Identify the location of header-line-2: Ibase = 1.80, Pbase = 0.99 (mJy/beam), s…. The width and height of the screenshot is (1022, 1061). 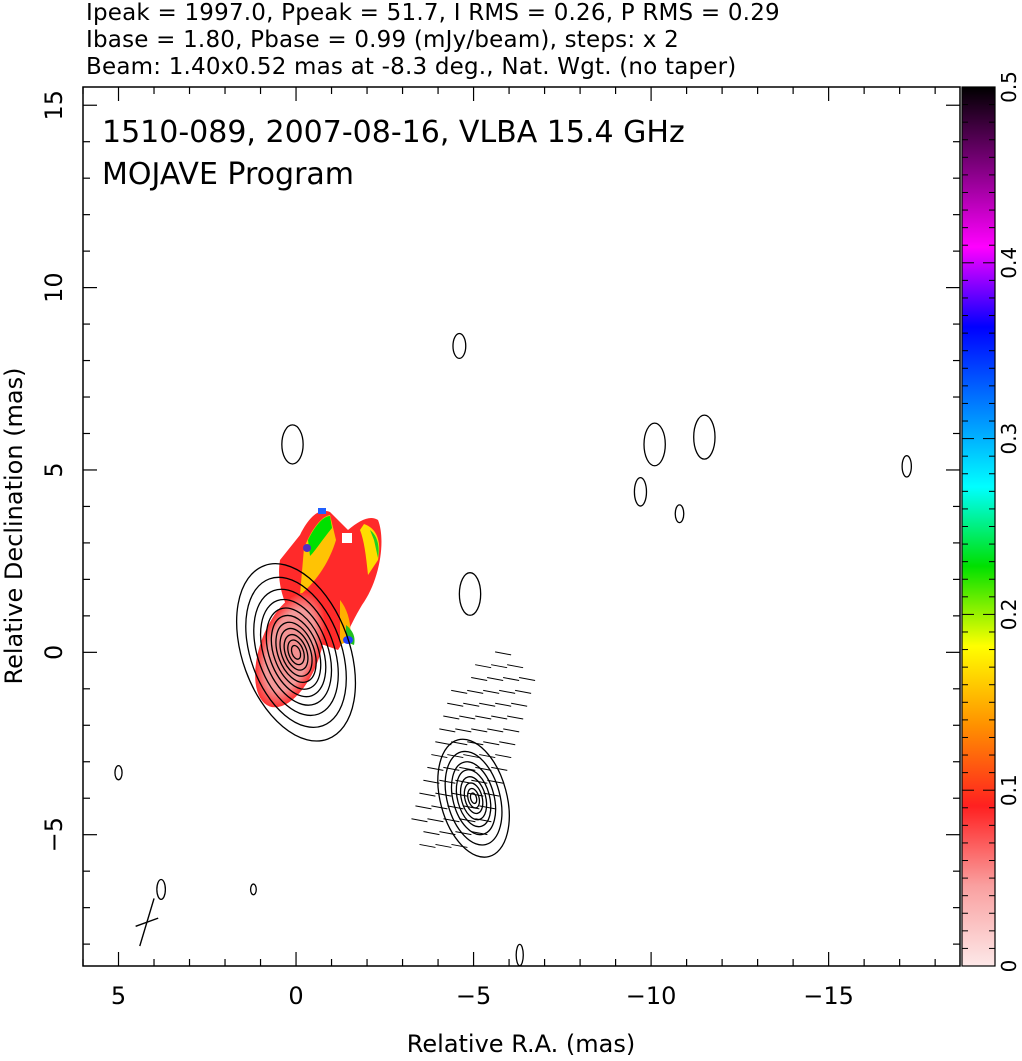
(382, 40).